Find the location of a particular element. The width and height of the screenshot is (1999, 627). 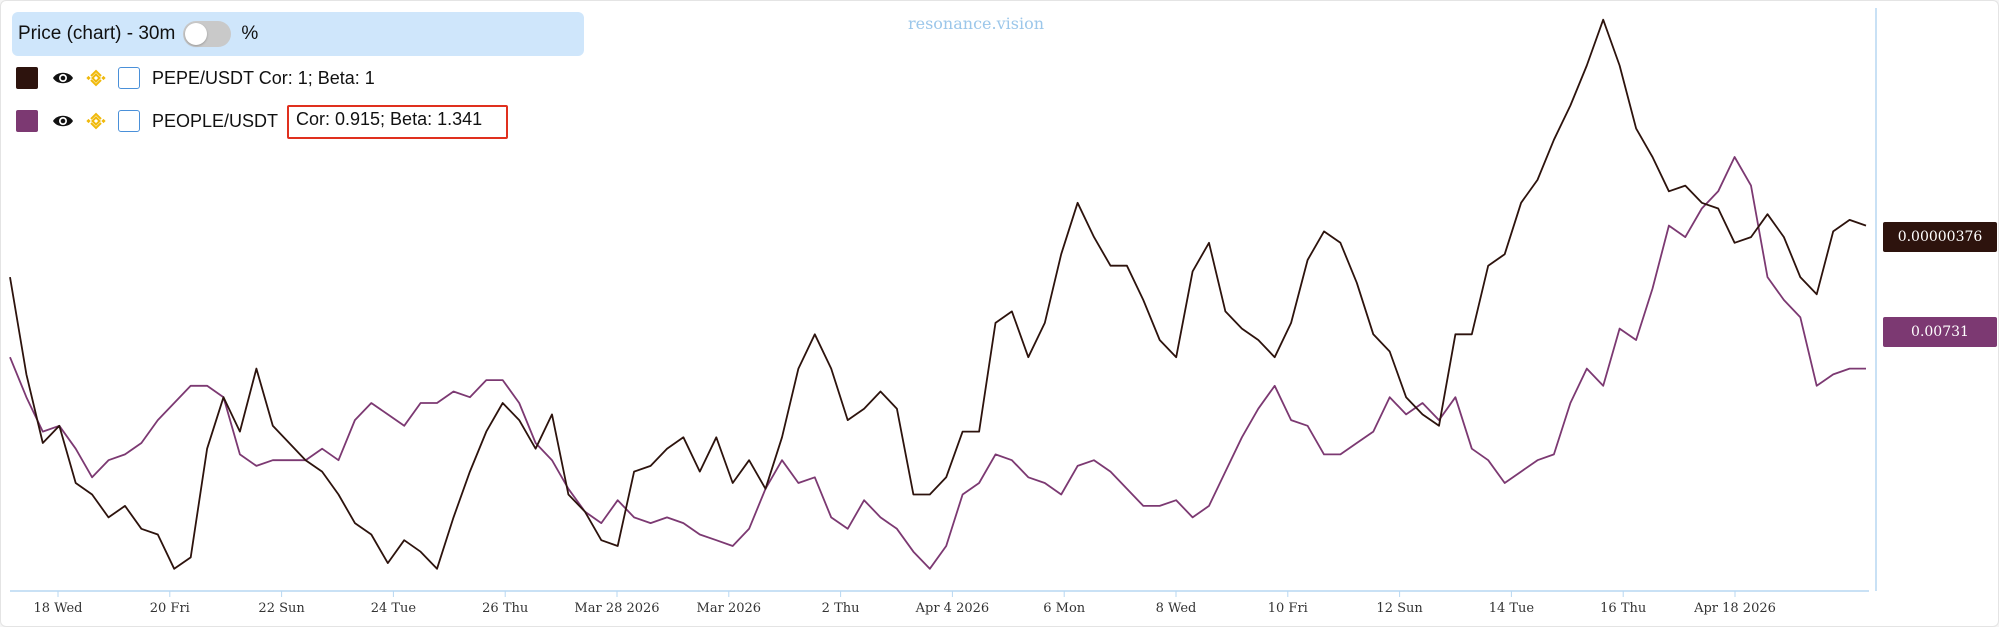

chart-header: Price (chart) - 30m % is located at coordinates (298, 34).